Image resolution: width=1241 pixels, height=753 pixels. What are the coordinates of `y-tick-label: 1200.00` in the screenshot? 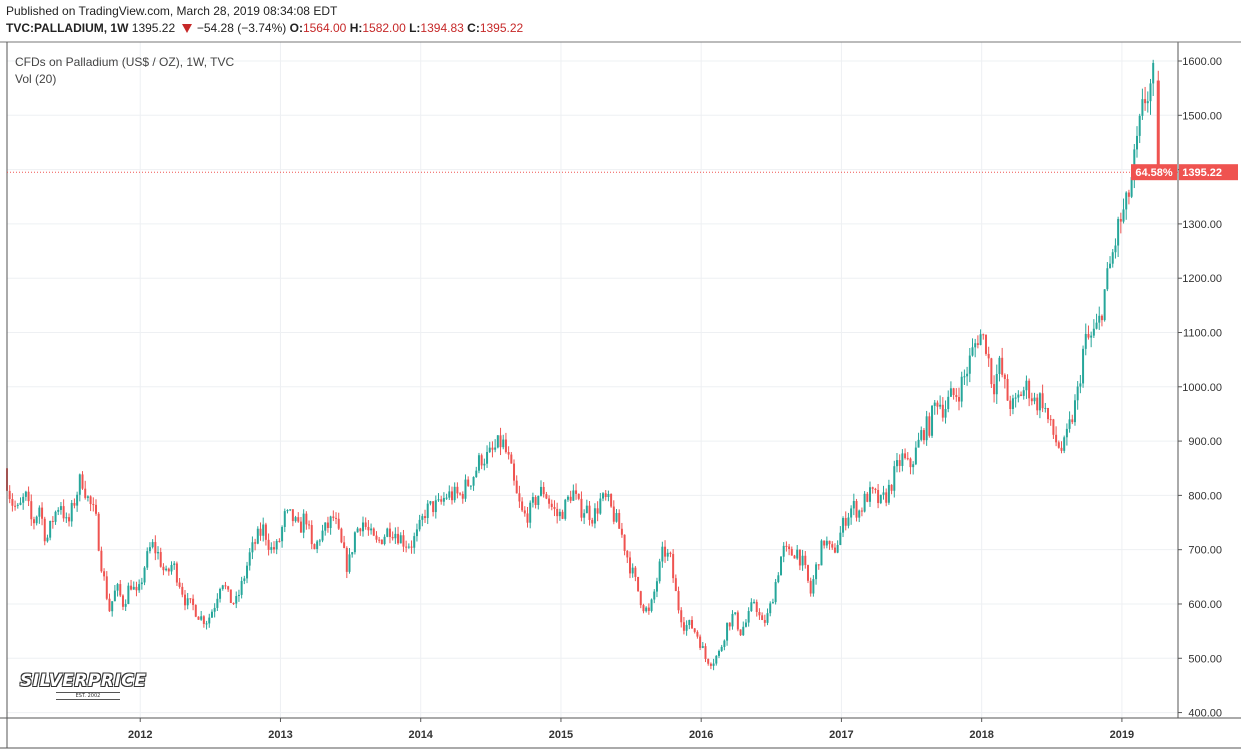 It's located at (1202, 279).